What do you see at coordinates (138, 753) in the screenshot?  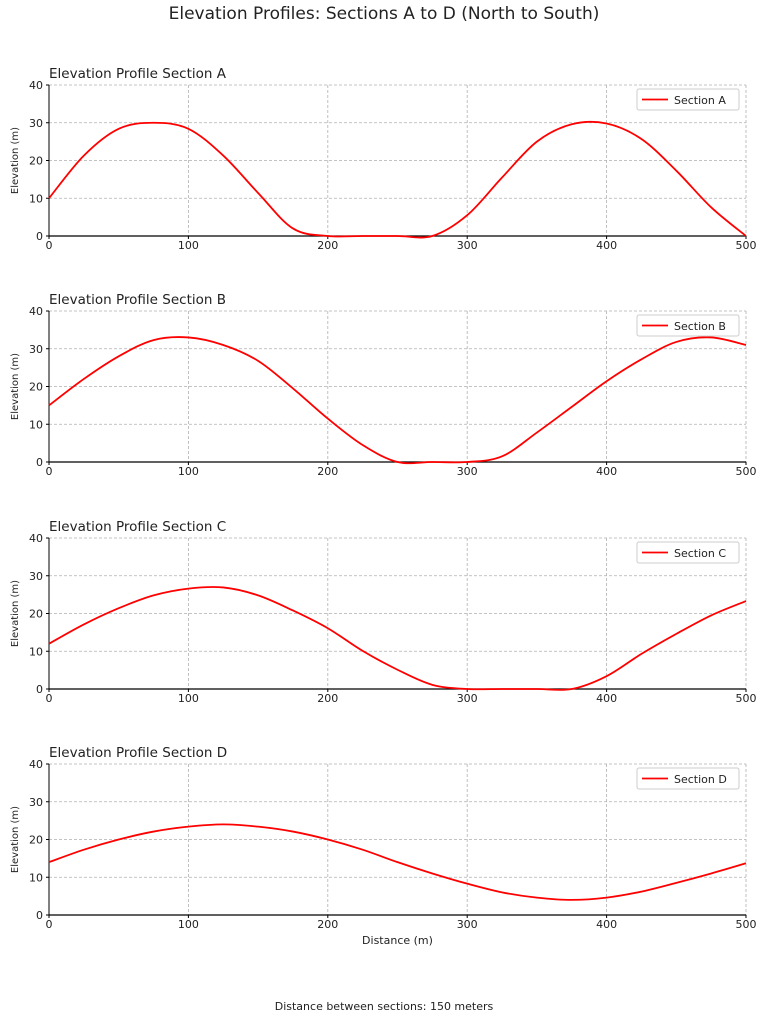 I see `panel-title: Elevation Profile Section D` at bounding box center [138, 753].